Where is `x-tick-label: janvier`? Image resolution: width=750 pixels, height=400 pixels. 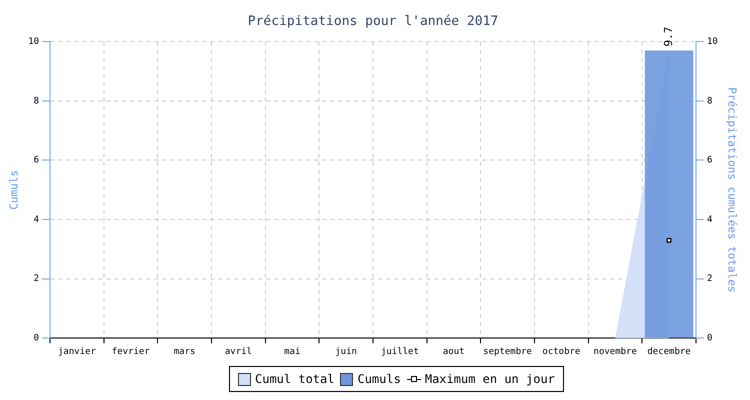 x-tick-label: janvier is located at coordinates (77, 351).